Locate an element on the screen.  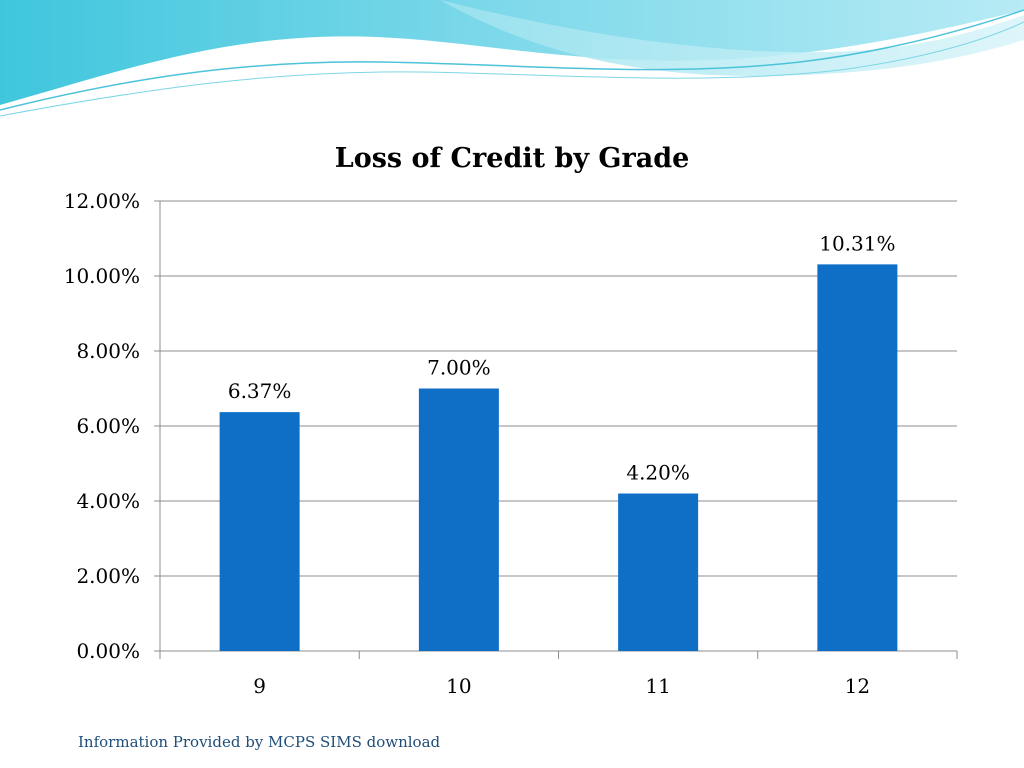
y-tick-label: 0.00% is located at coordinates (108, 651).